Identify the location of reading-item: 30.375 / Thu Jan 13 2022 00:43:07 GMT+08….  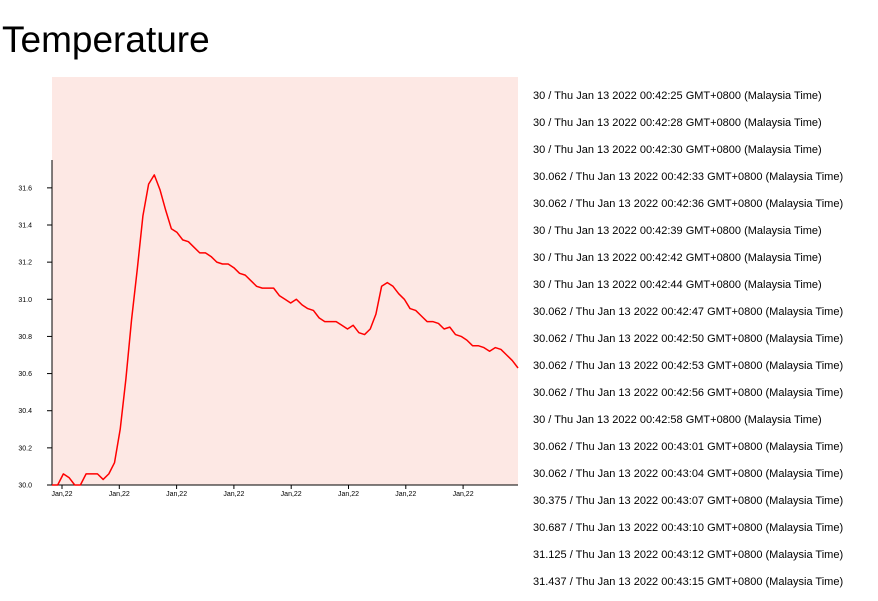
(688, 501).